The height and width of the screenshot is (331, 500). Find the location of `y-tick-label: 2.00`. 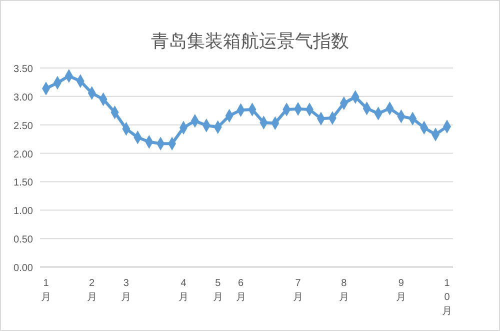

y-tick-label: 2.00 is located at coordinates (24, 154).